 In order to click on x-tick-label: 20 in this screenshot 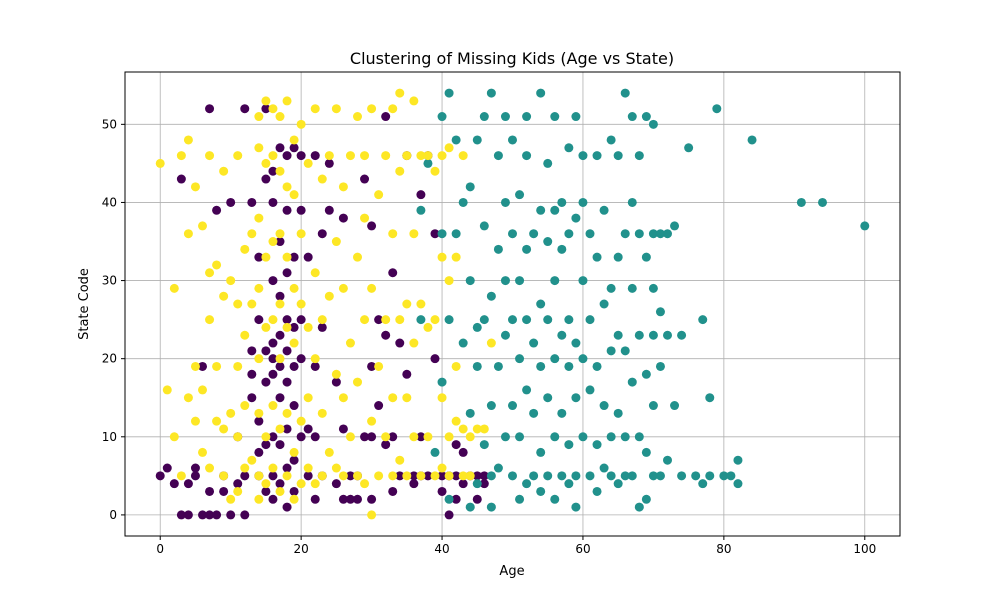, I will do `click(300, 549)`.